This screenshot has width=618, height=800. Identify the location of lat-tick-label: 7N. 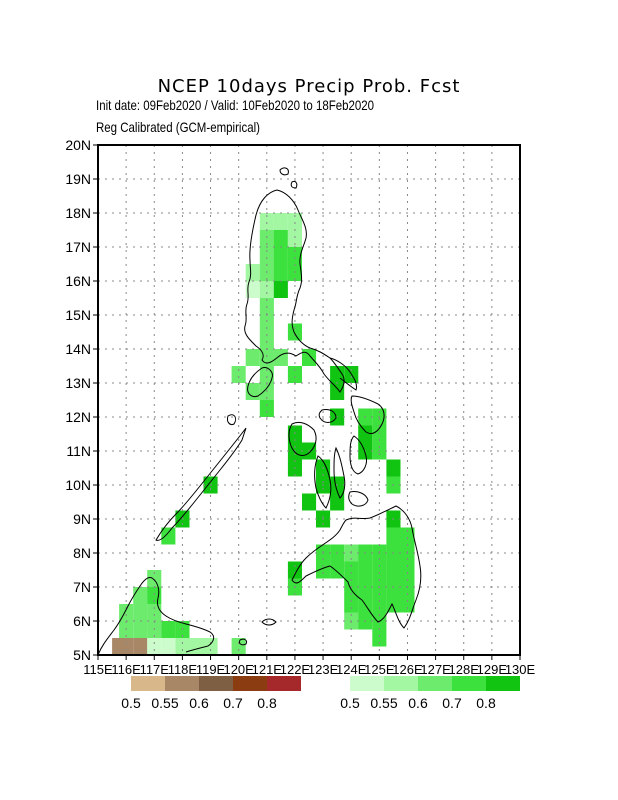
(82, 587).